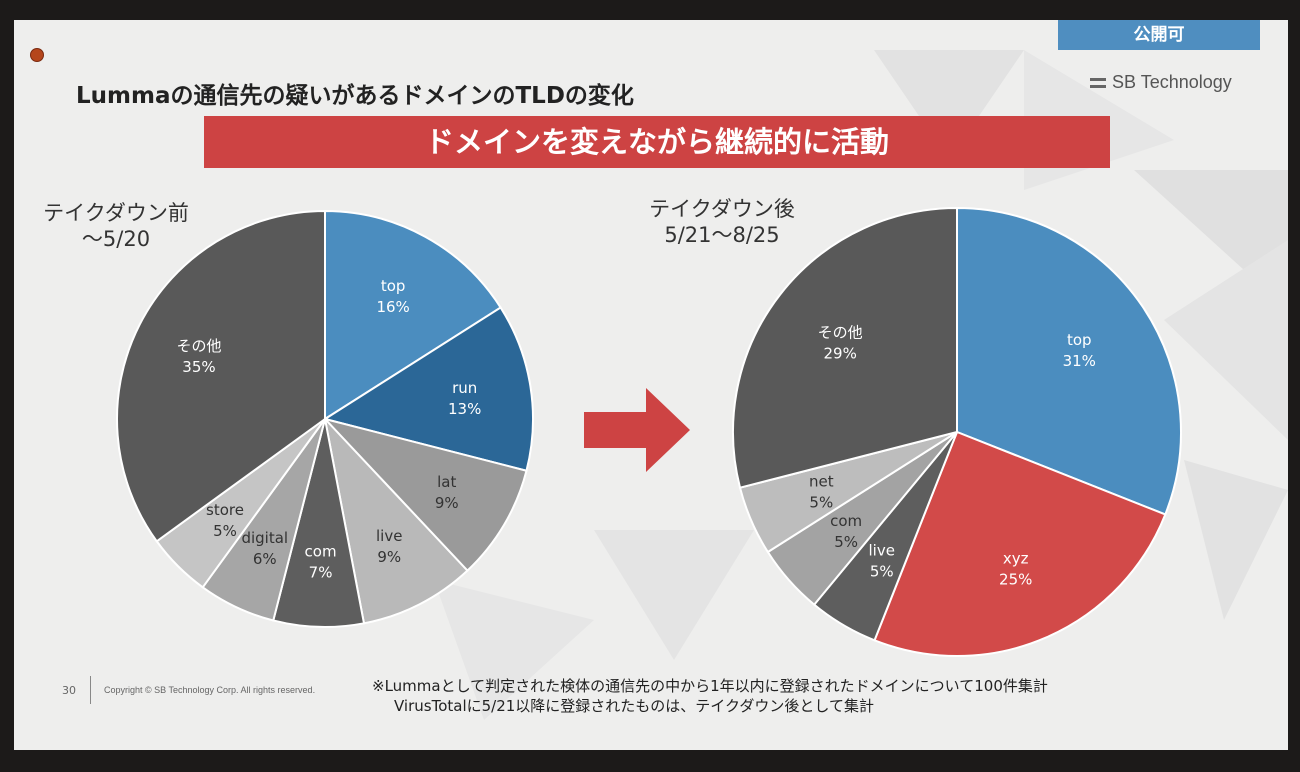 Image resolution: width=1300 pixels, height=772 pixels. Describe the element at coordinates (1172, 82) in the screenshot. I see `brand-name: SB Technology` at that location.